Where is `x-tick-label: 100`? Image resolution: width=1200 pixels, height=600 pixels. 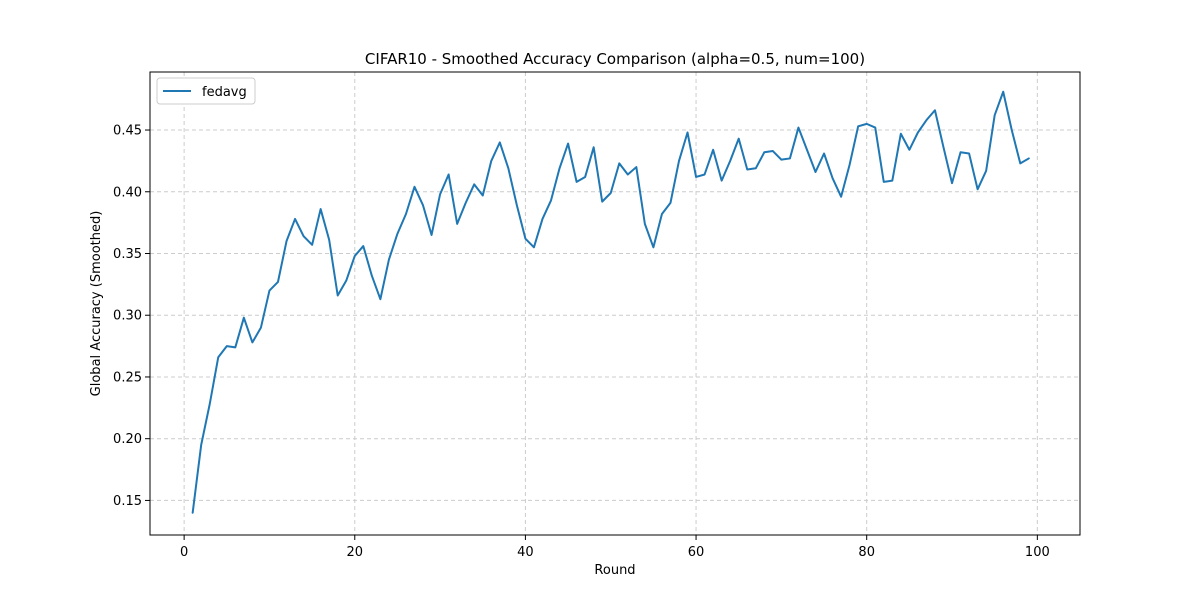
x-tick-label: 100 is located at coordinates (1037, 552).